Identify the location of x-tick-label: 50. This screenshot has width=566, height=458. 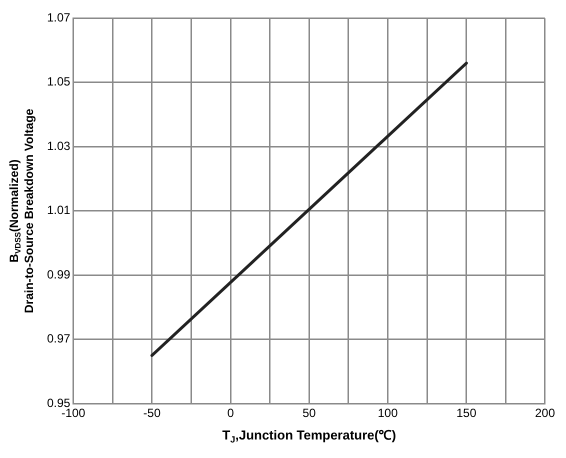
(309, 413).